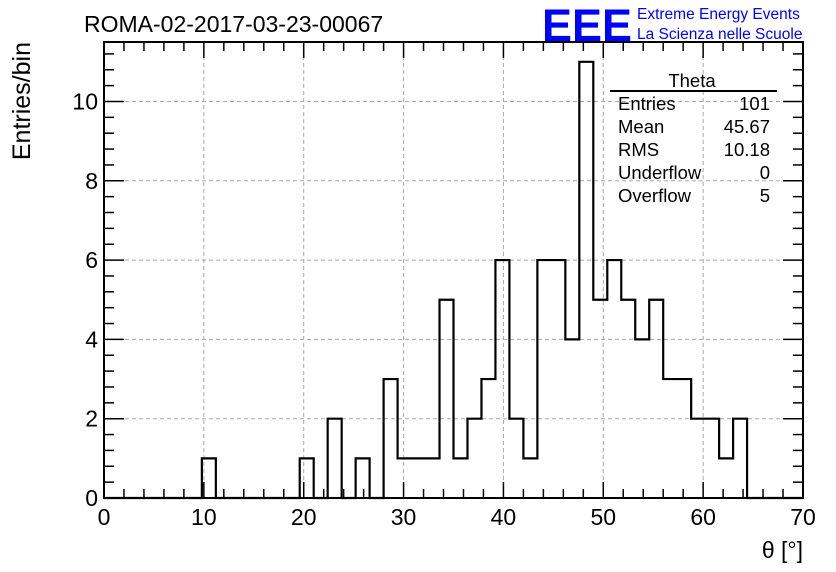  I want to click on y-tick-label: 8, so click(91, 181).